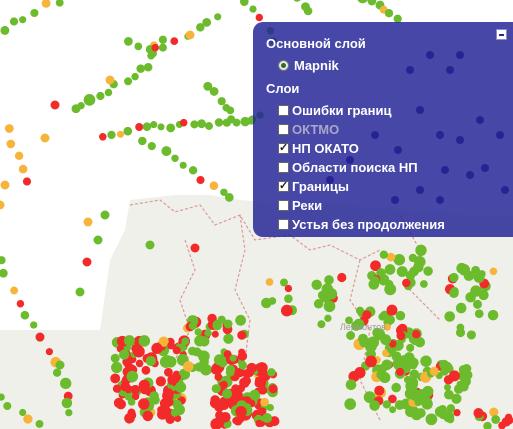  I want to click on checkbox, so click(283, 167).